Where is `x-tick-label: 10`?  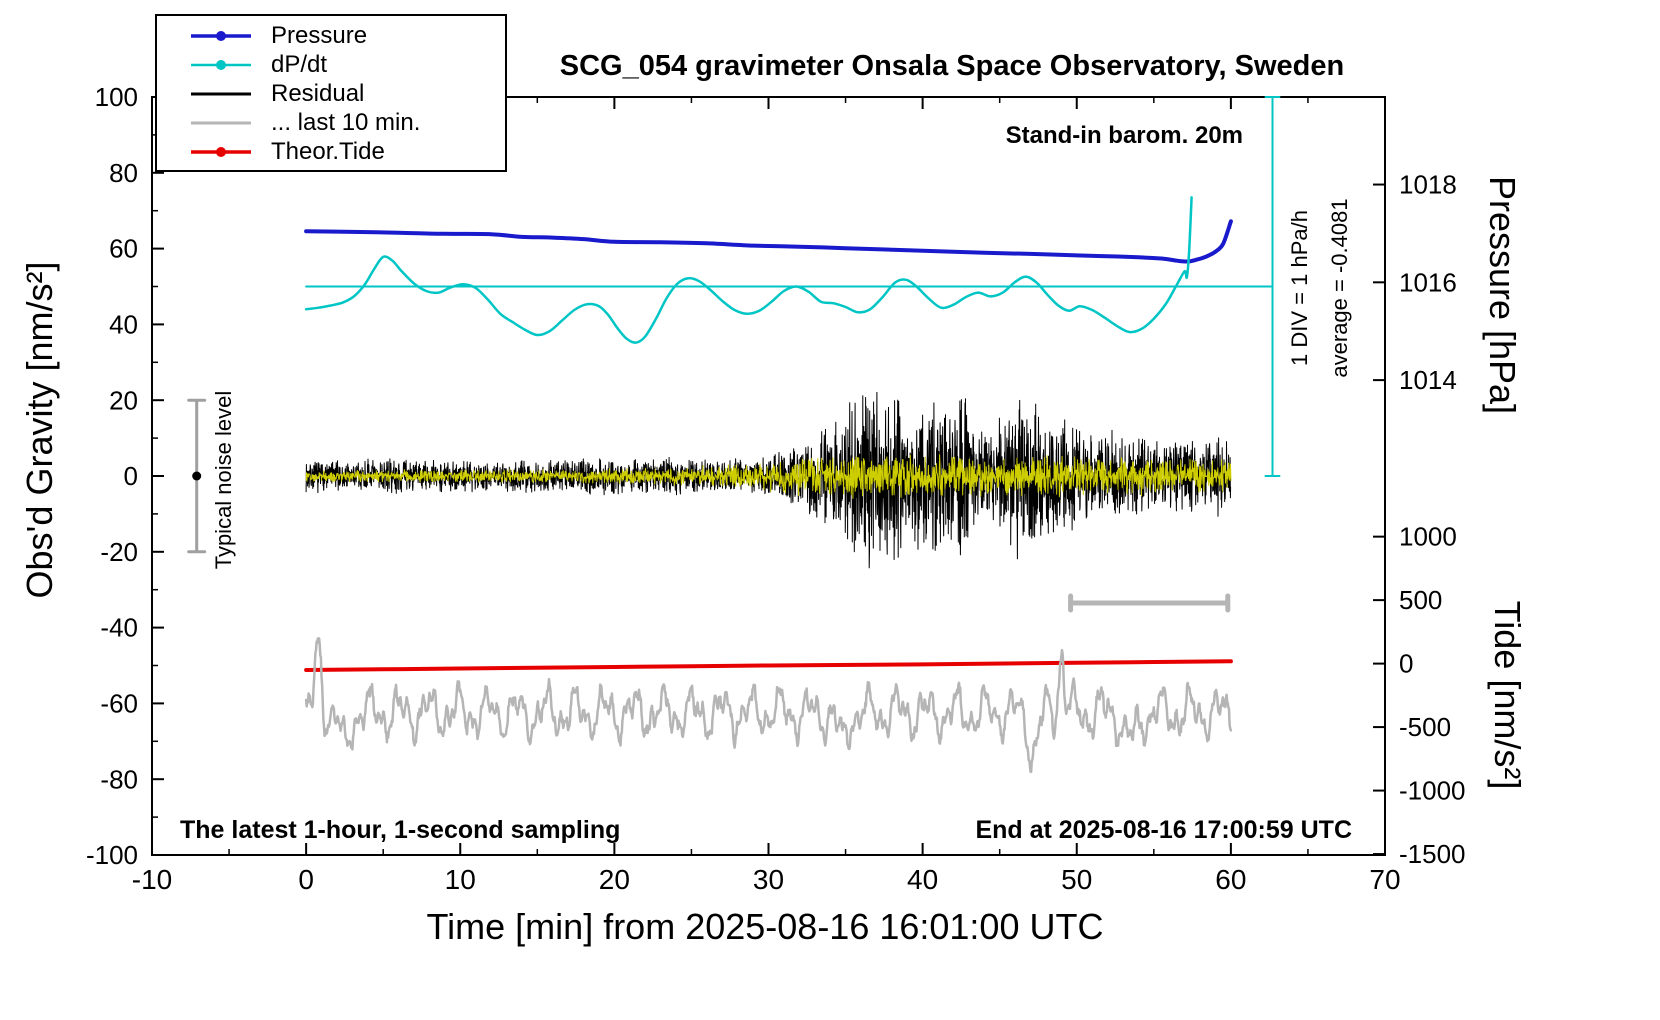
x-tick-label: 10 is located at coordinates (460, 879).